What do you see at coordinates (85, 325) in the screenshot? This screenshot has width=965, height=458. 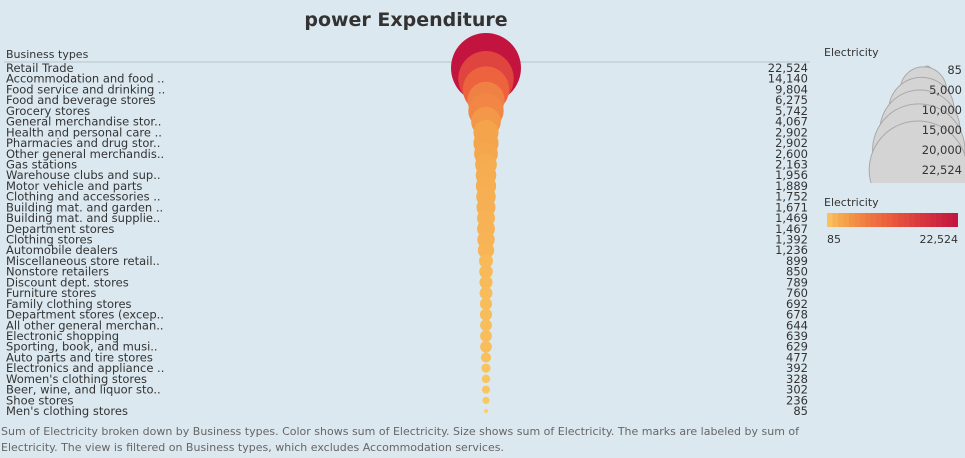 I see `category-label: All other general merchan..` at bounding box center [85, 325].